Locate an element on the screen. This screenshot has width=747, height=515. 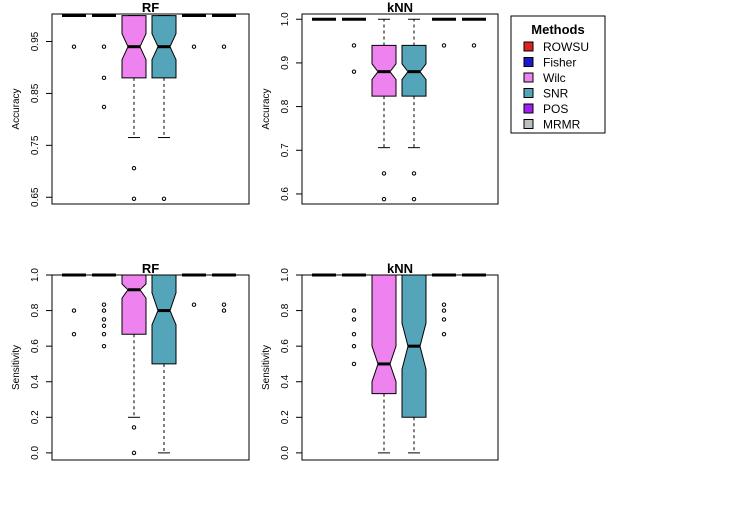
legend-label: MRMR is located at coordinates (562, 125).